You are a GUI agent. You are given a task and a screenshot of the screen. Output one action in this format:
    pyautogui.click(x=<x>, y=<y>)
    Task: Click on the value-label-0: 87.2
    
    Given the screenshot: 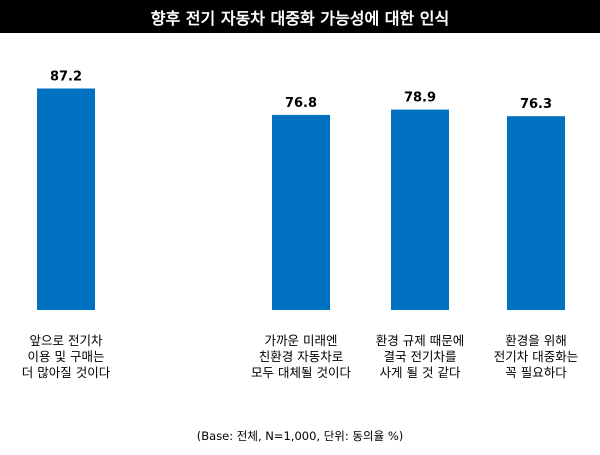 What is the action you would take?
    pyautogui.click(x=66, y=77)
    